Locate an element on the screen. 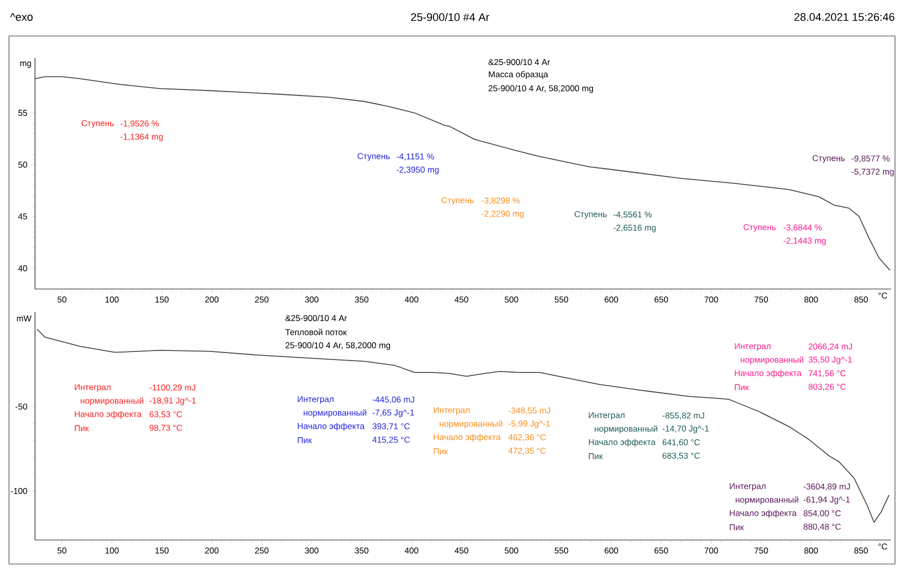 Image resolution: width=901 pixels, height=586 pixels. annotation: -18,91 Jg^-1 is located at coordinates (173, 402).